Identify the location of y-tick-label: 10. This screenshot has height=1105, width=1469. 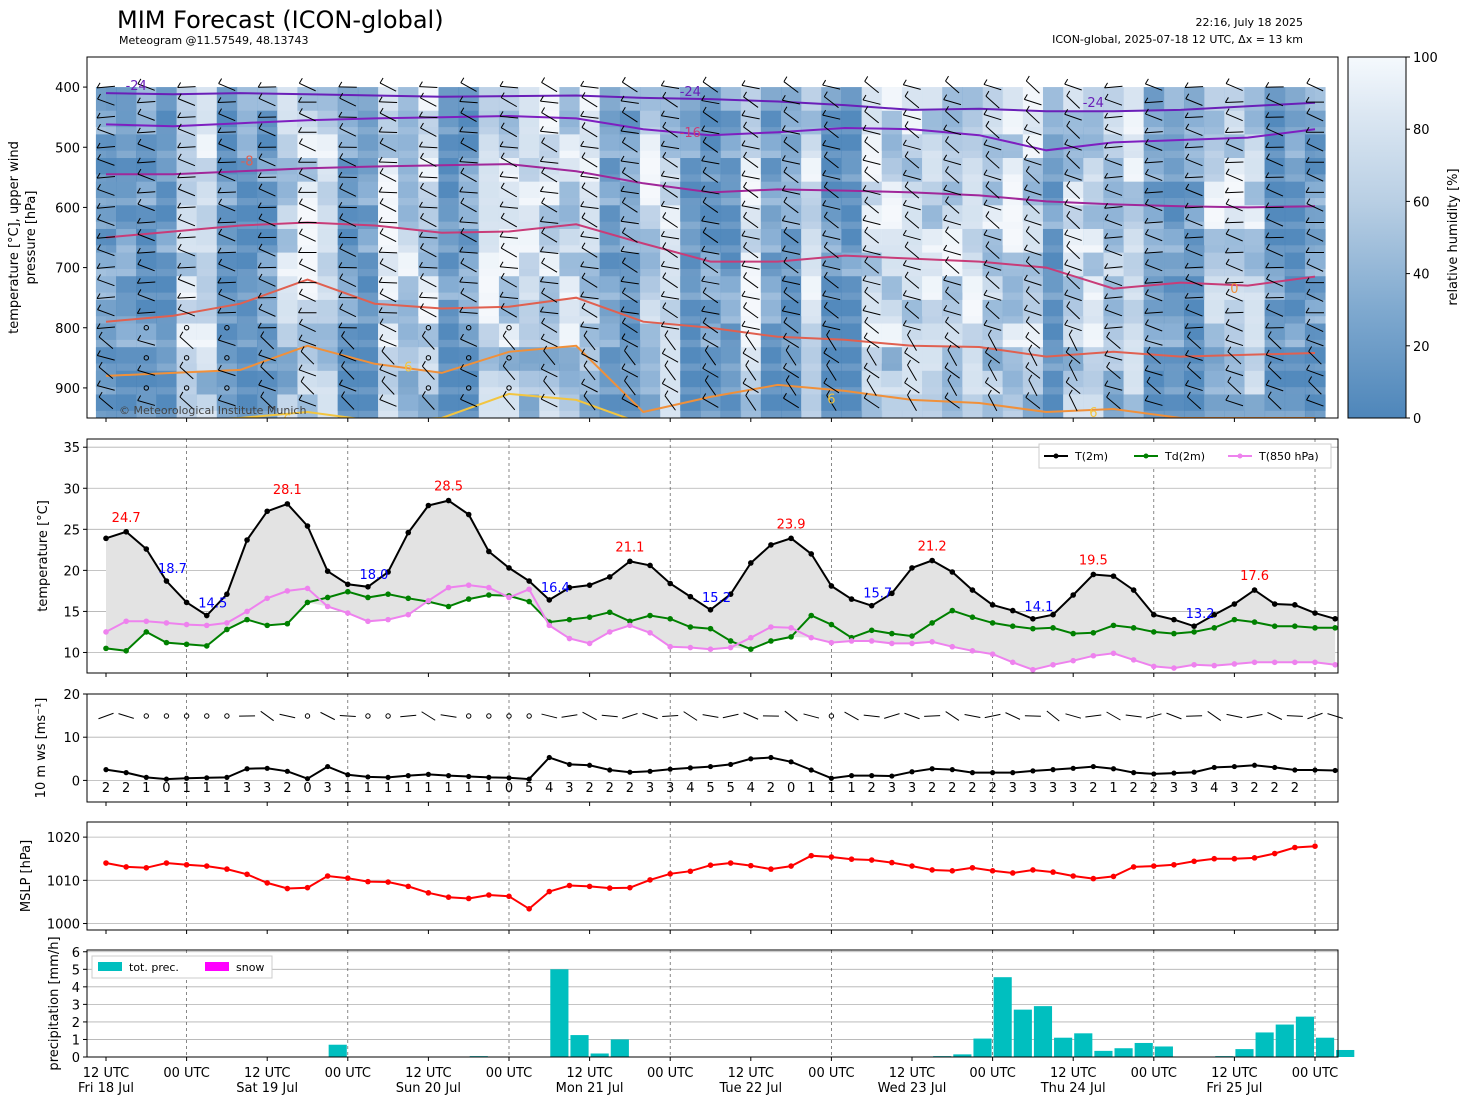
(71, 653).